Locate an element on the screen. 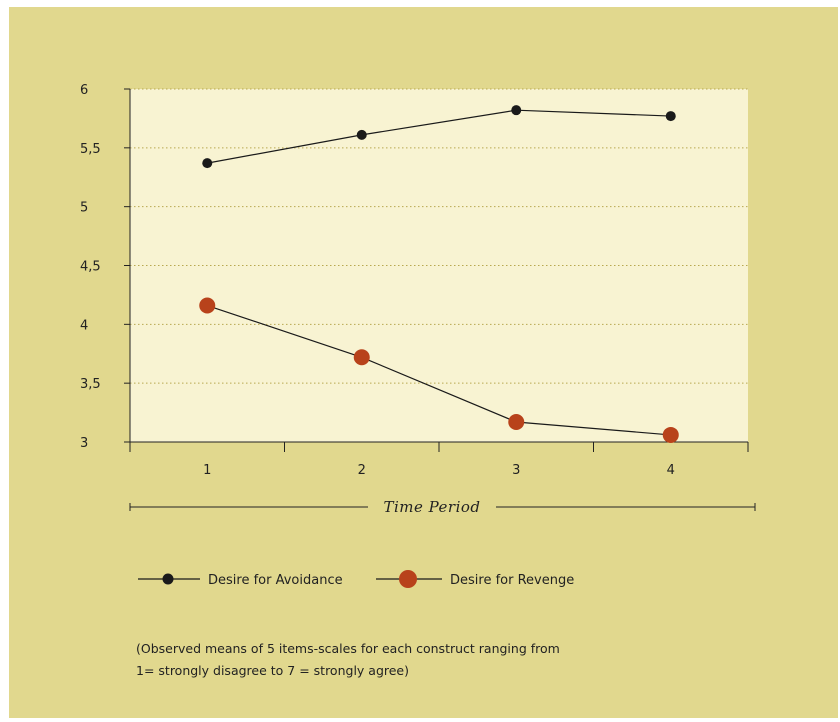  y-tick-label: 5 is located at coordinates (84, 208).